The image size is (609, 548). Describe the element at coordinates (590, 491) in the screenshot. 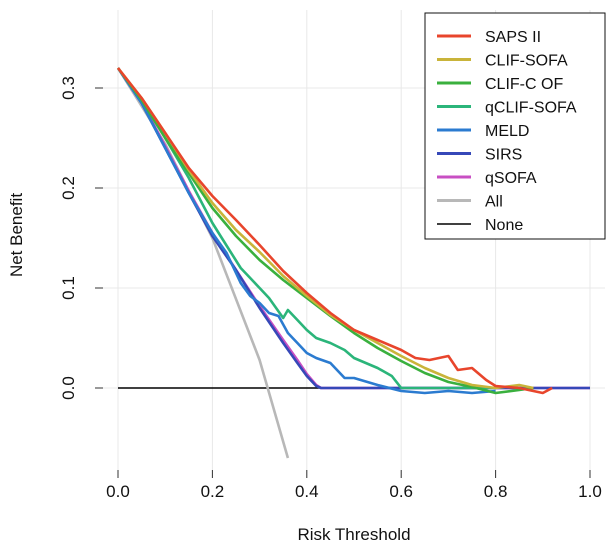

I see `x-tick-label: 1.0` at that location.